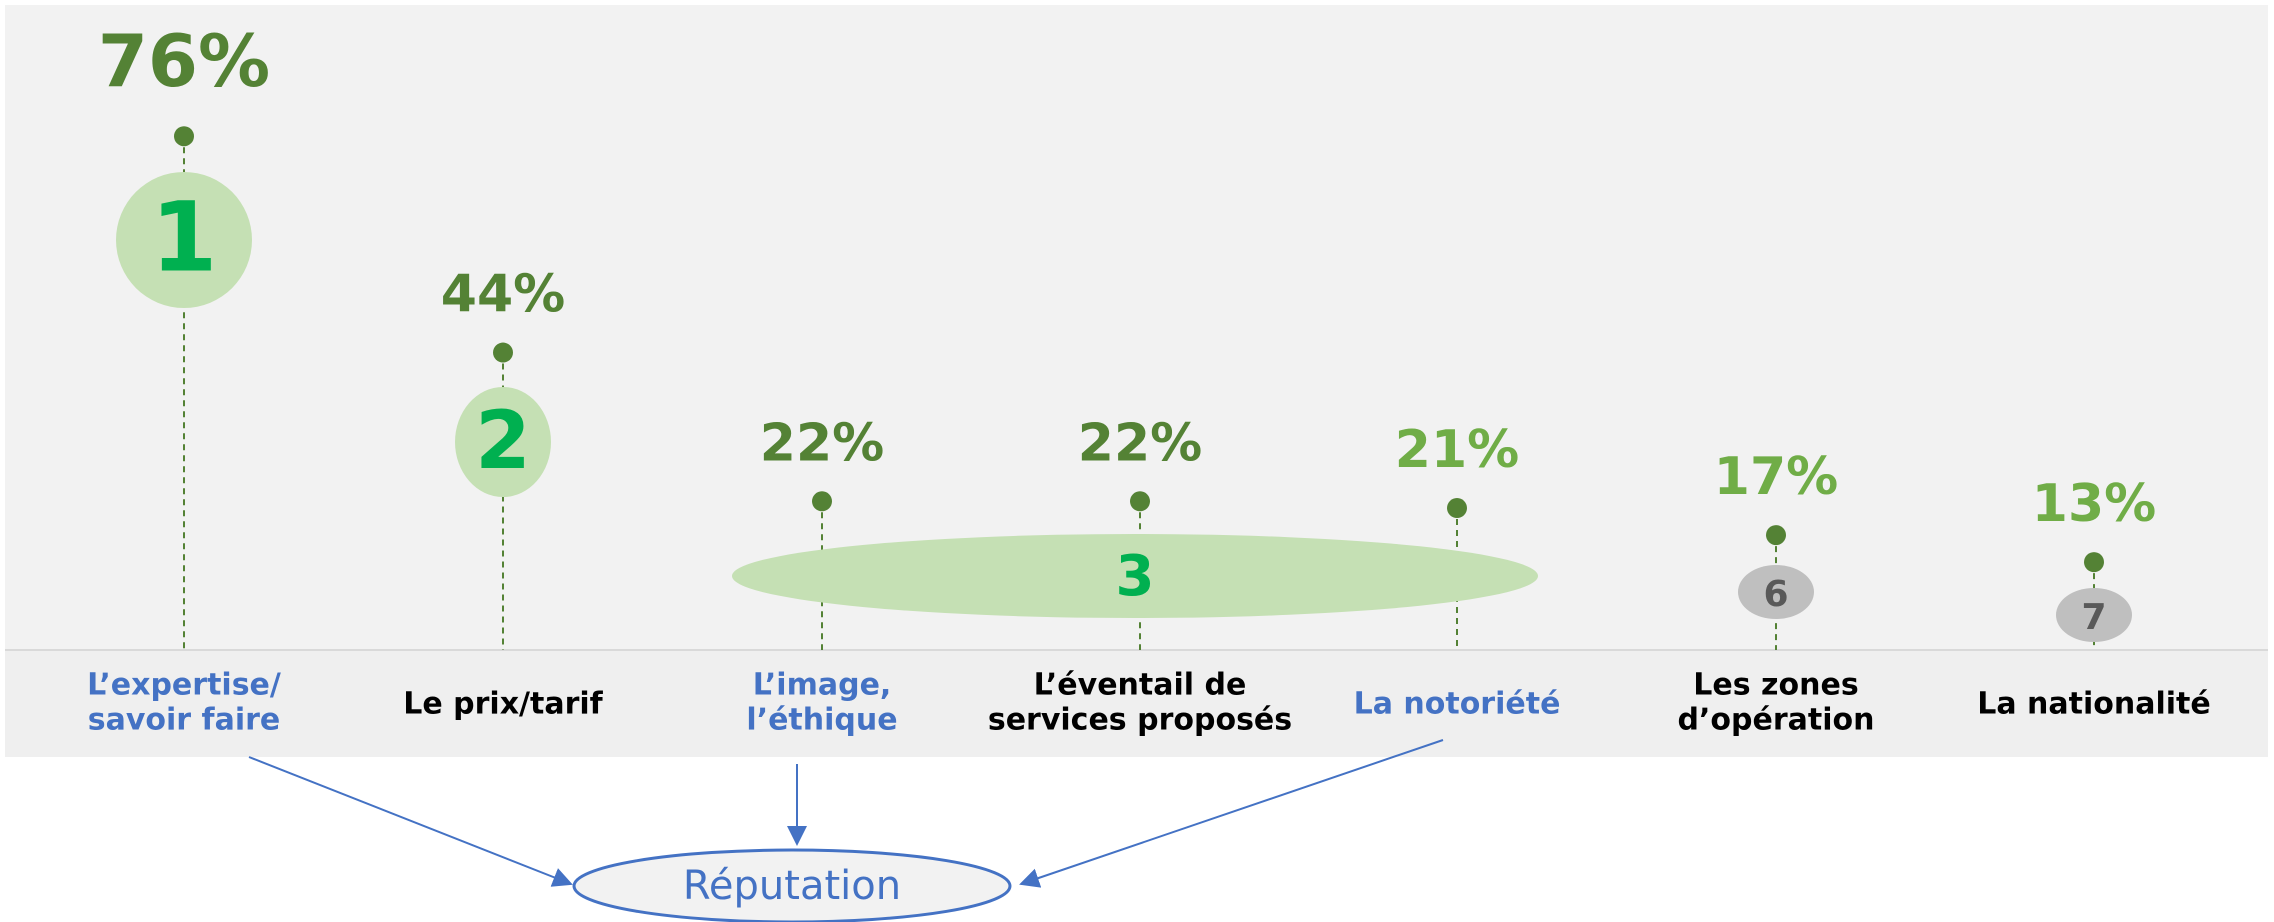  What do you see at coordinates (1776, 477) in the screenshot?
I see `value-label: 17%` at bounding box center [1776, 477].